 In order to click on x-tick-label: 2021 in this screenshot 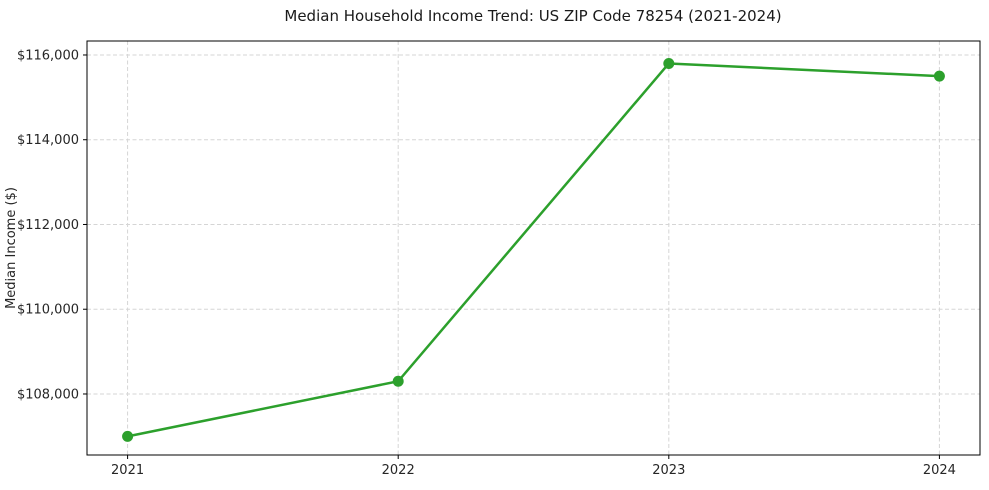, I will do `click(127, 470)`.